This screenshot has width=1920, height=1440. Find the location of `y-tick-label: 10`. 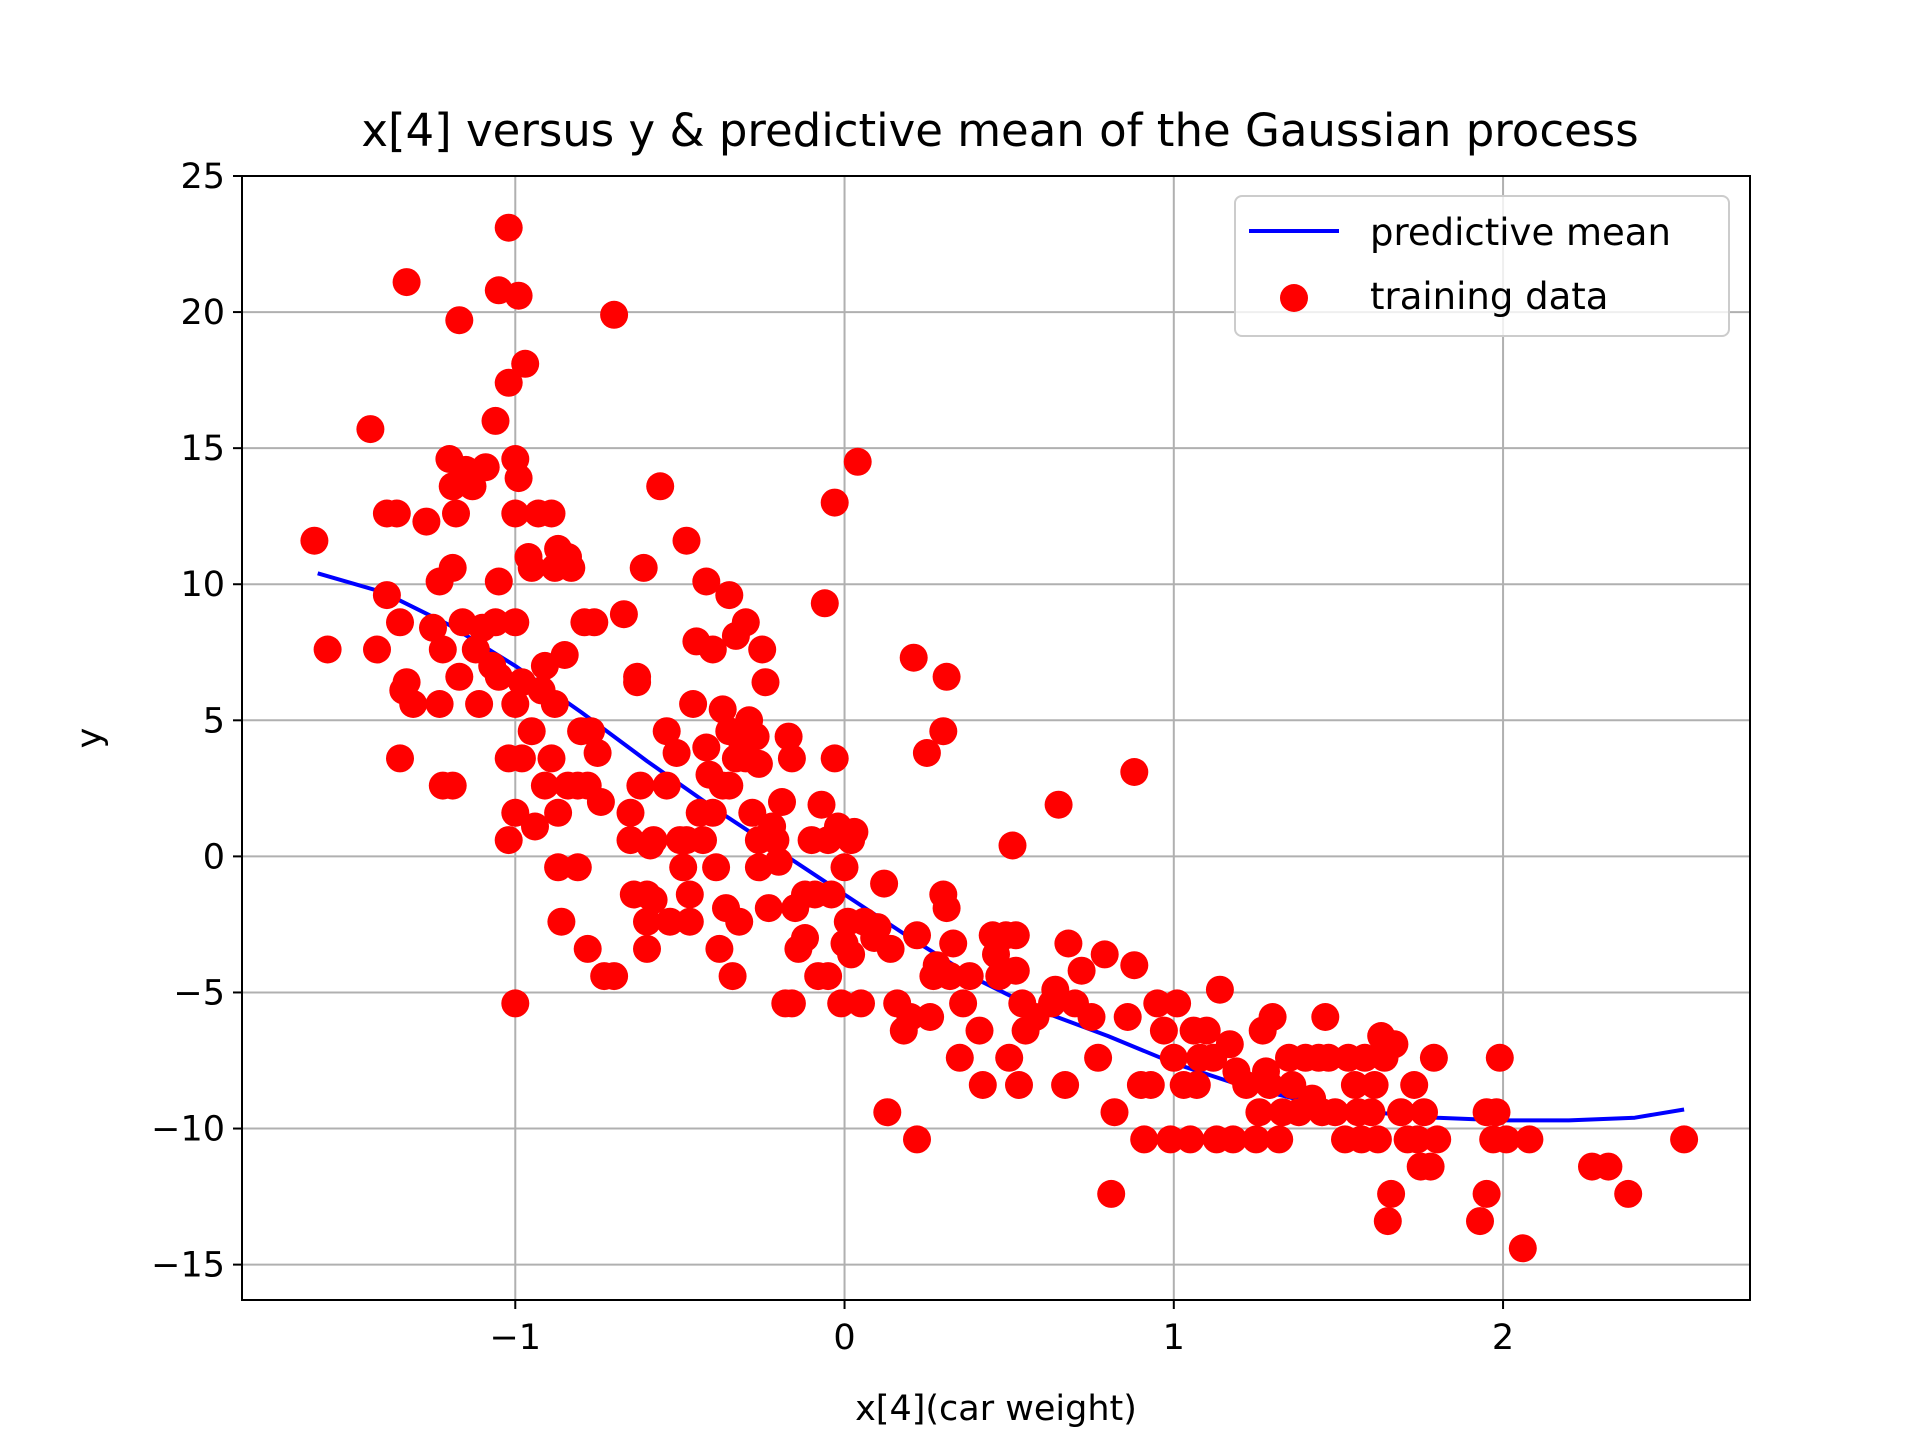

y-tick-label: 10 is located at coordinates (202, 585).